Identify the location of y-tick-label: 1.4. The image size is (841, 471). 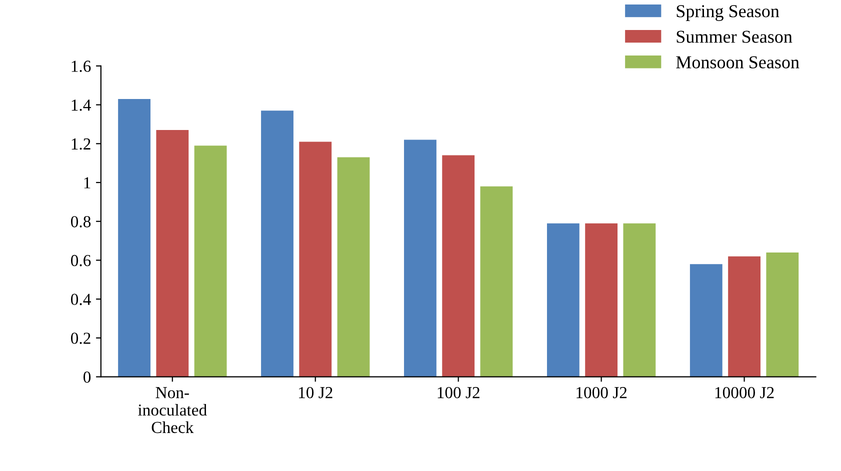
(81, 105).